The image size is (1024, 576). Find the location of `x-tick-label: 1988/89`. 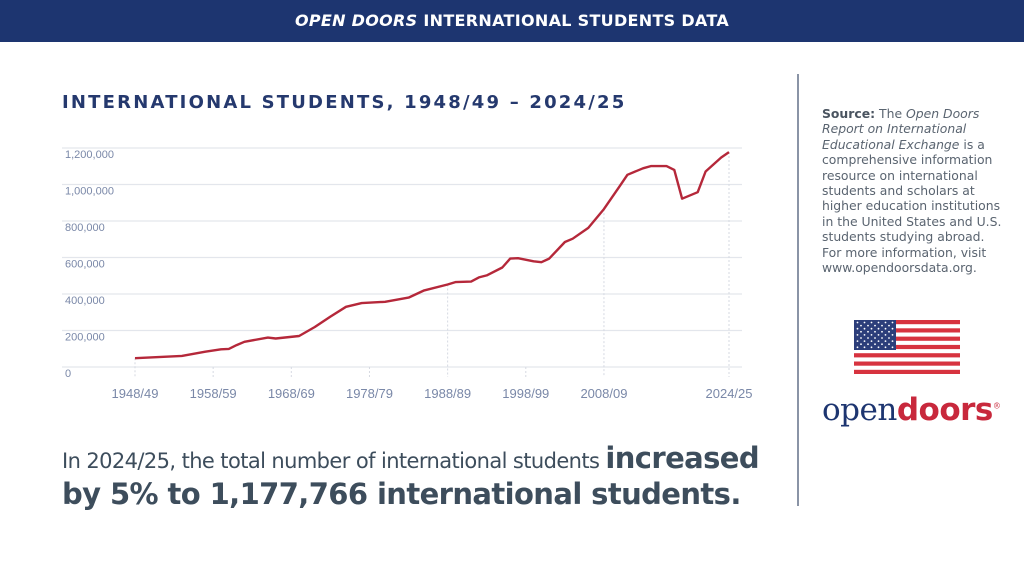

x-tick-label: 1988/89 is located at coordinates (447, 393).